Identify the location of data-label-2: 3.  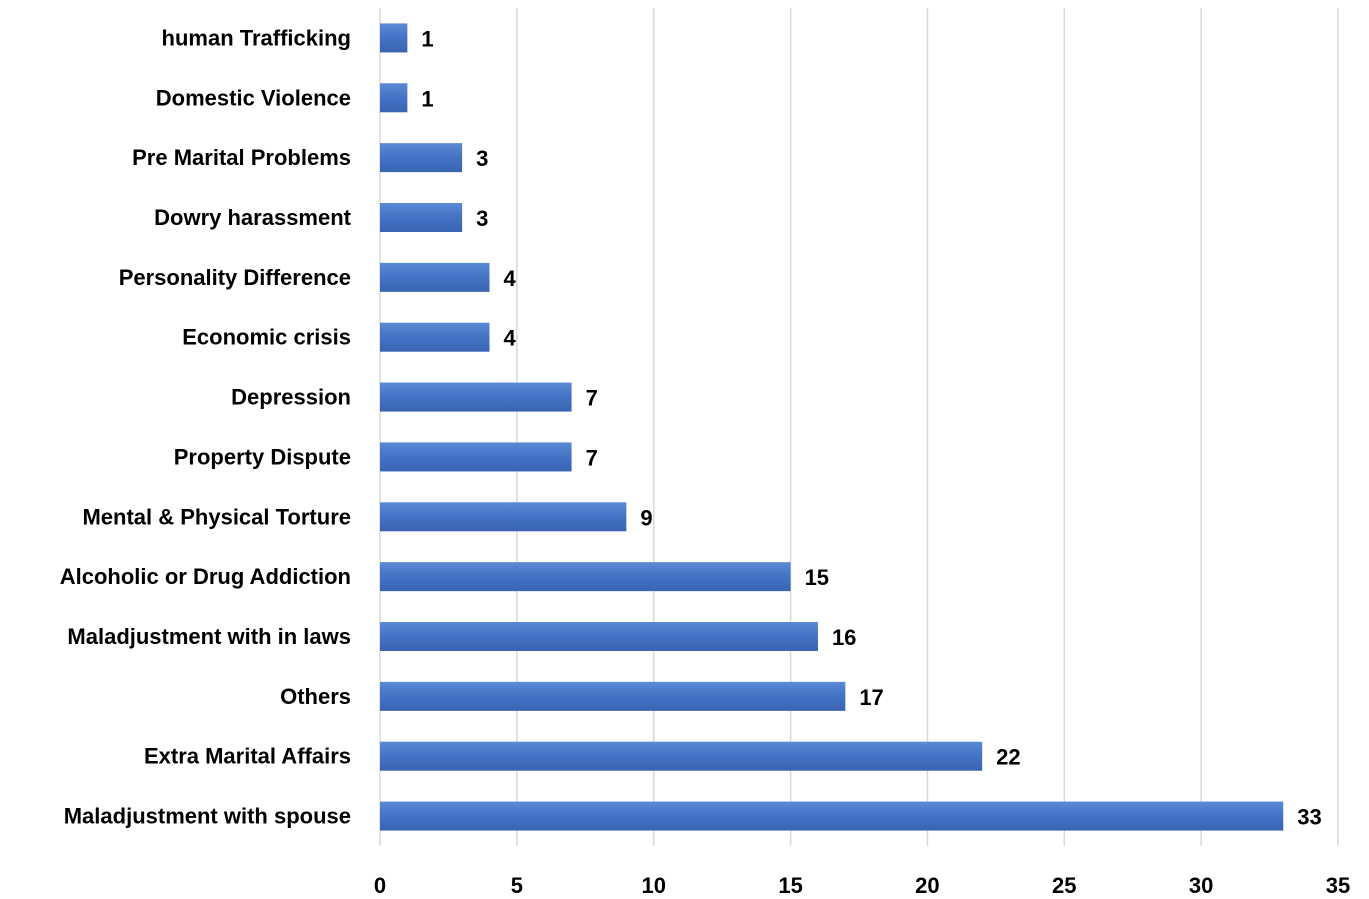
(482, 158).